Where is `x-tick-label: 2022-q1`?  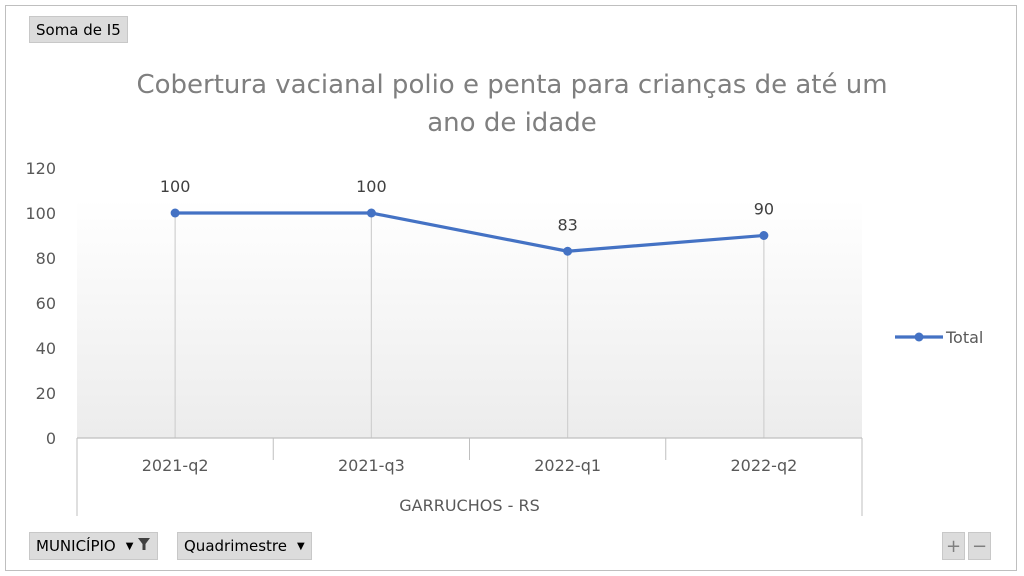
x-tick-label: 2022-q1 is located at coordinates (567, 465).